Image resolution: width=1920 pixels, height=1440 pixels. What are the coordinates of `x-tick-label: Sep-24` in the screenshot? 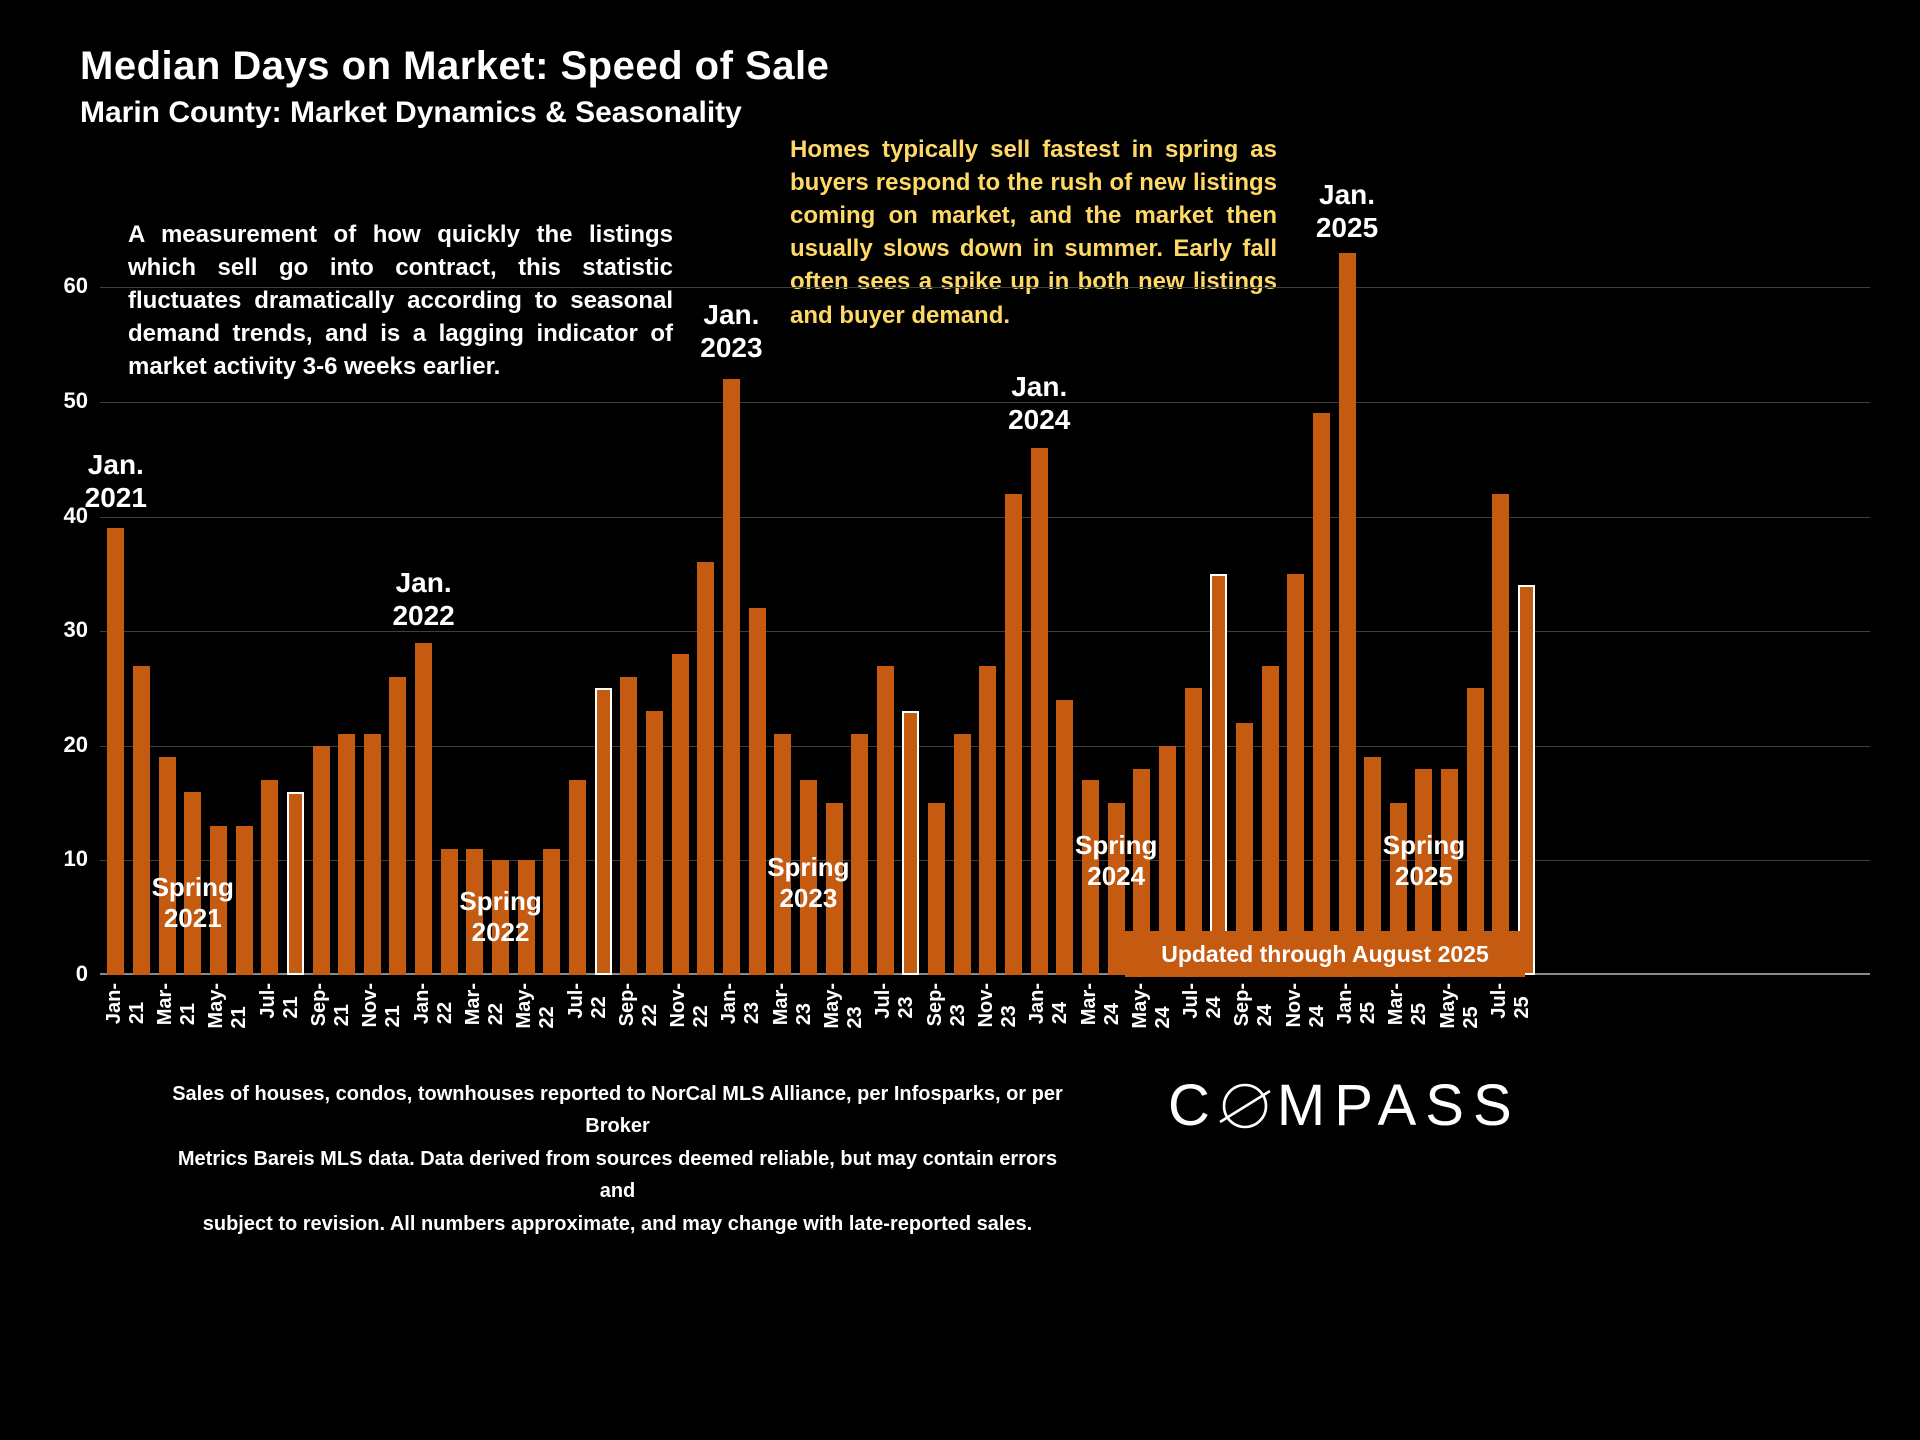 It's located at (1254, 1005).